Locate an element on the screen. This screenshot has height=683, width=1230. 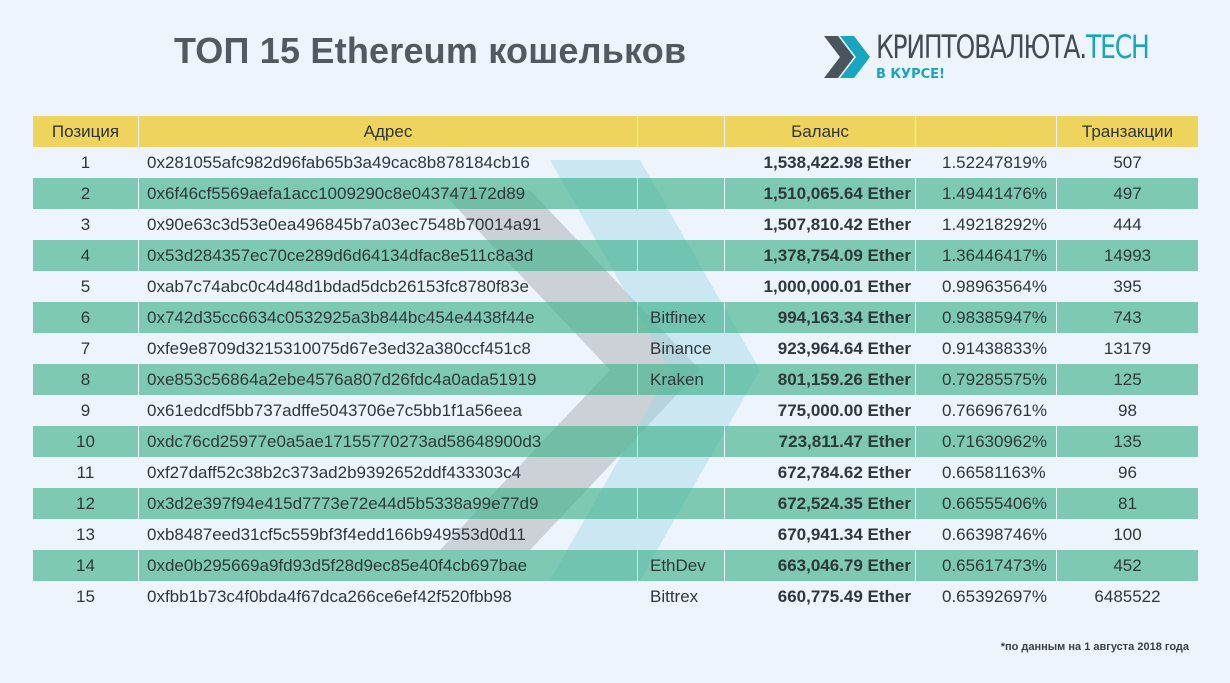
cell-balance: 994,163.34 Ether is located at coordinates (820, 317).